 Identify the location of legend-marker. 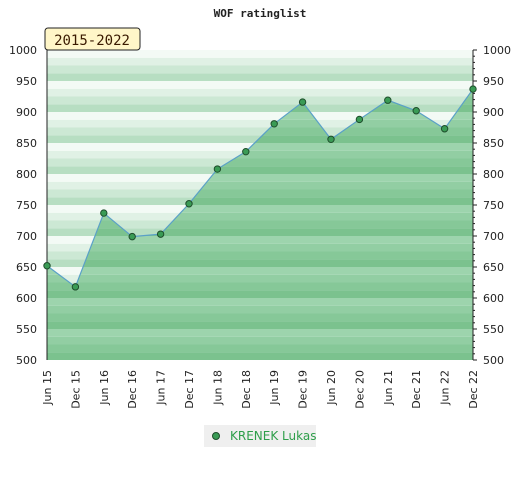
(216, 436).